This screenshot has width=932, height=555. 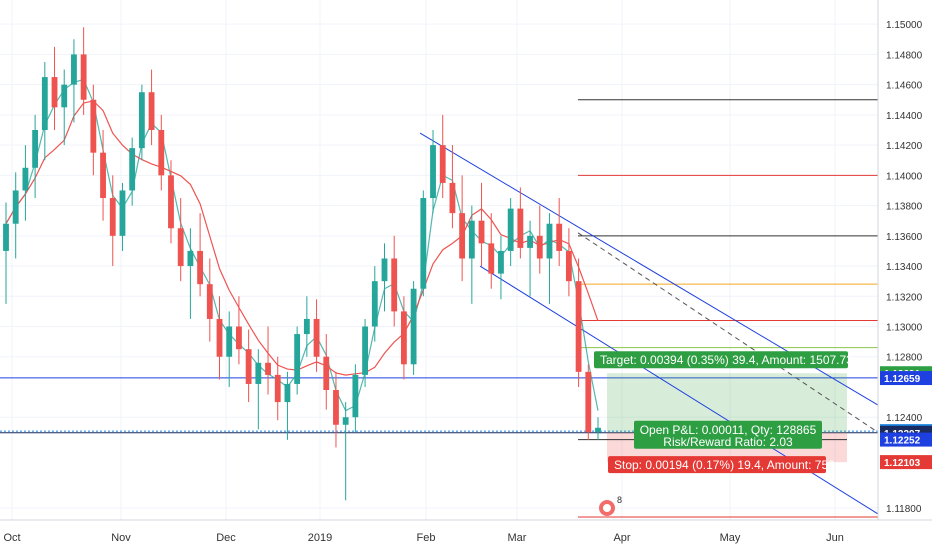 I want to click on time-tick-label: Nov, so click(x=121, y=538).